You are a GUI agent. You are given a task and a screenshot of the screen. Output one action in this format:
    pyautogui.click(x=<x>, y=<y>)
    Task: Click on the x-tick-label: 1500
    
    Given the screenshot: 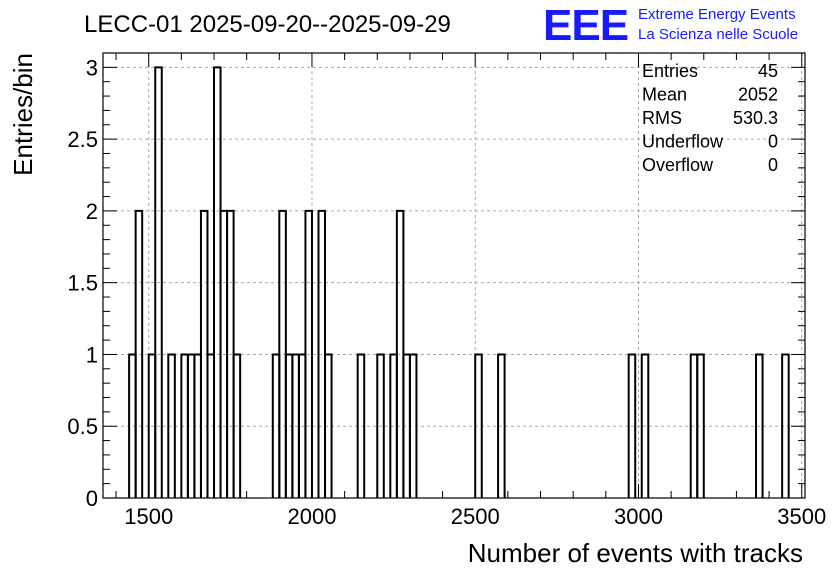 What is the action you would take?
    pyautogui.click(x=148, y=516)
    